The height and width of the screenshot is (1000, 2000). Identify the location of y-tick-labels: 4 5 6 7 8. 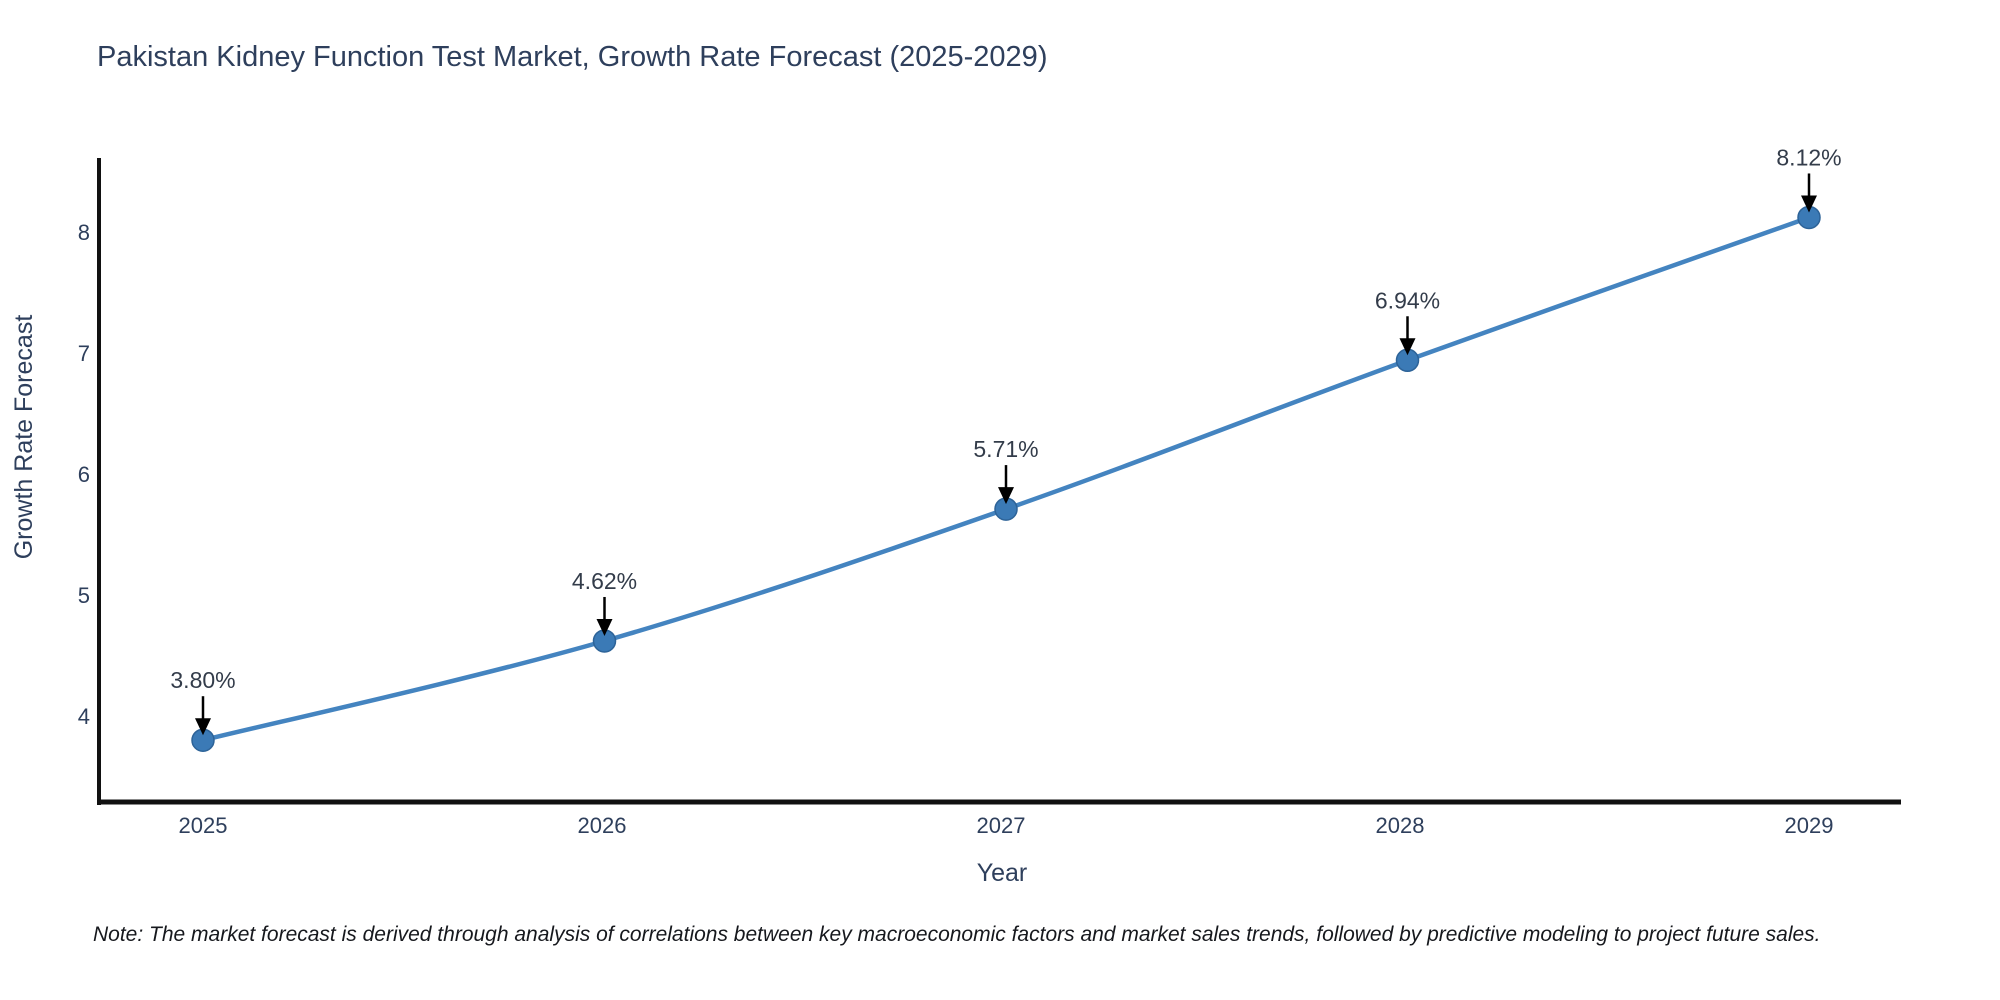
(84, 474).